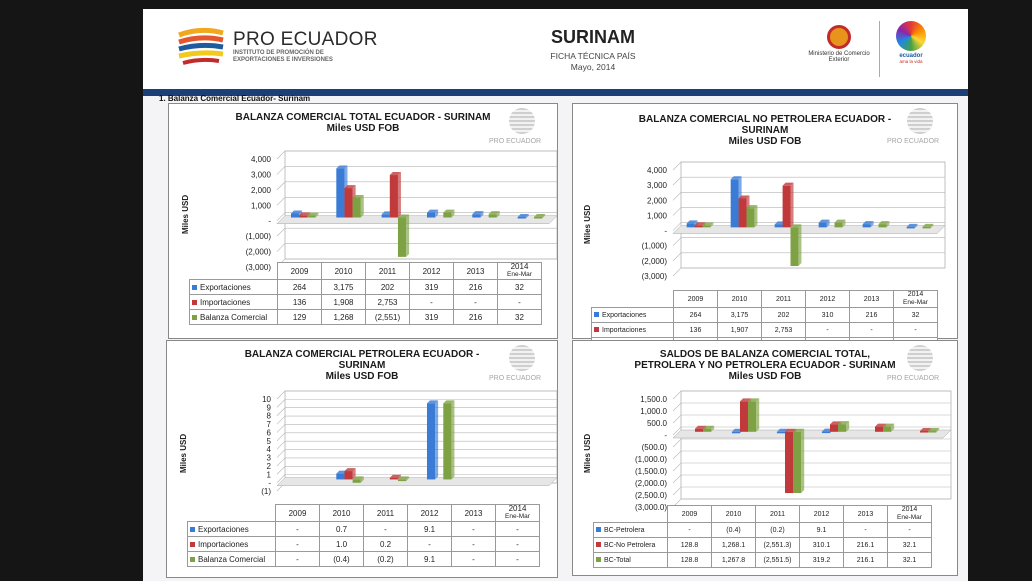 The height and width of the screenshot is (581, 1032). I want to click on page-title: SURINAM, so click(593, 37).